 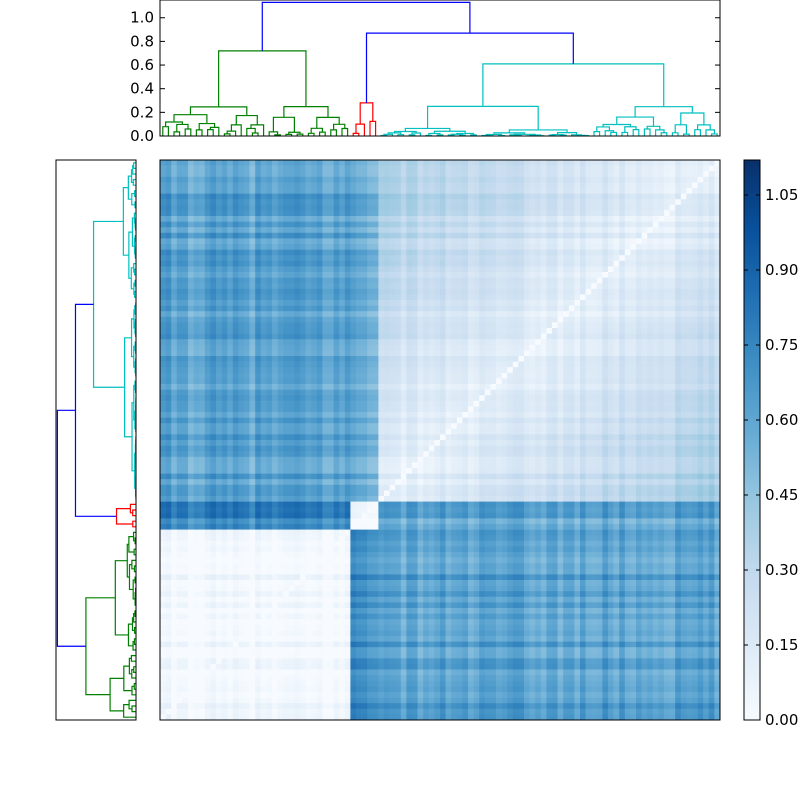 I want to click on top-dendrogram-links, so click(x=440, y=69).